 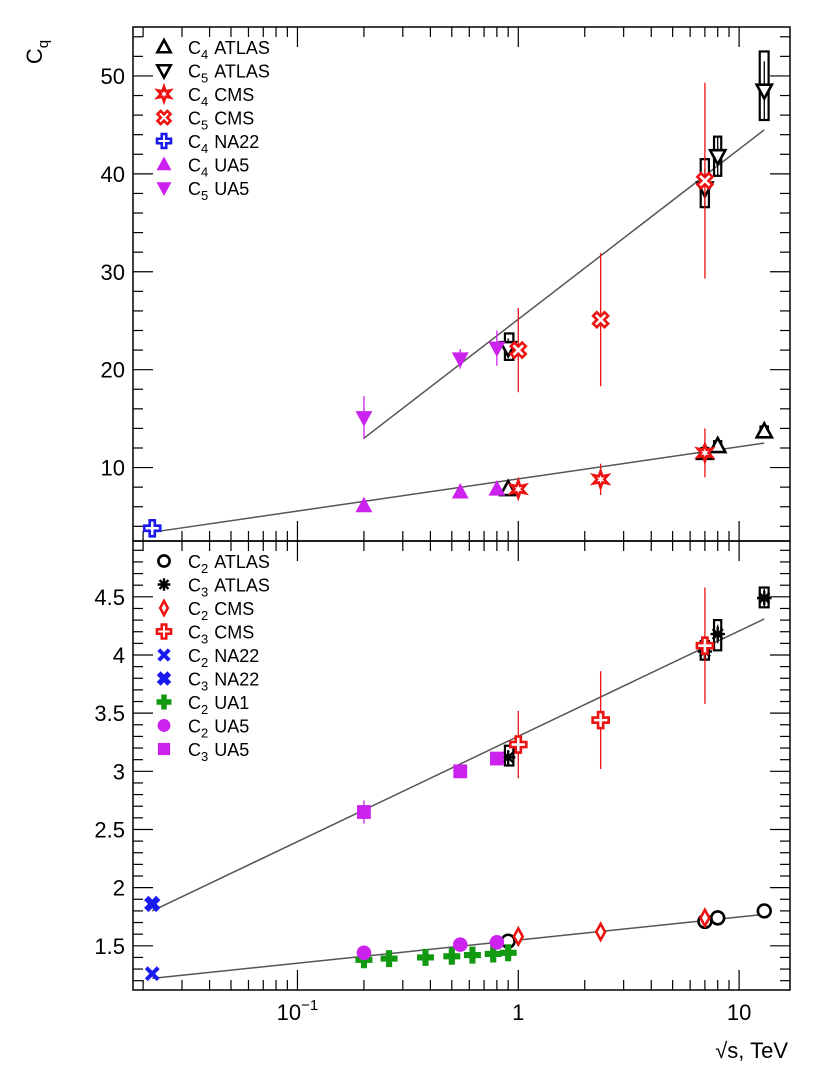 I want to click on legend-c3-cms-label: C3 CMS, so click(x=221, y=635).